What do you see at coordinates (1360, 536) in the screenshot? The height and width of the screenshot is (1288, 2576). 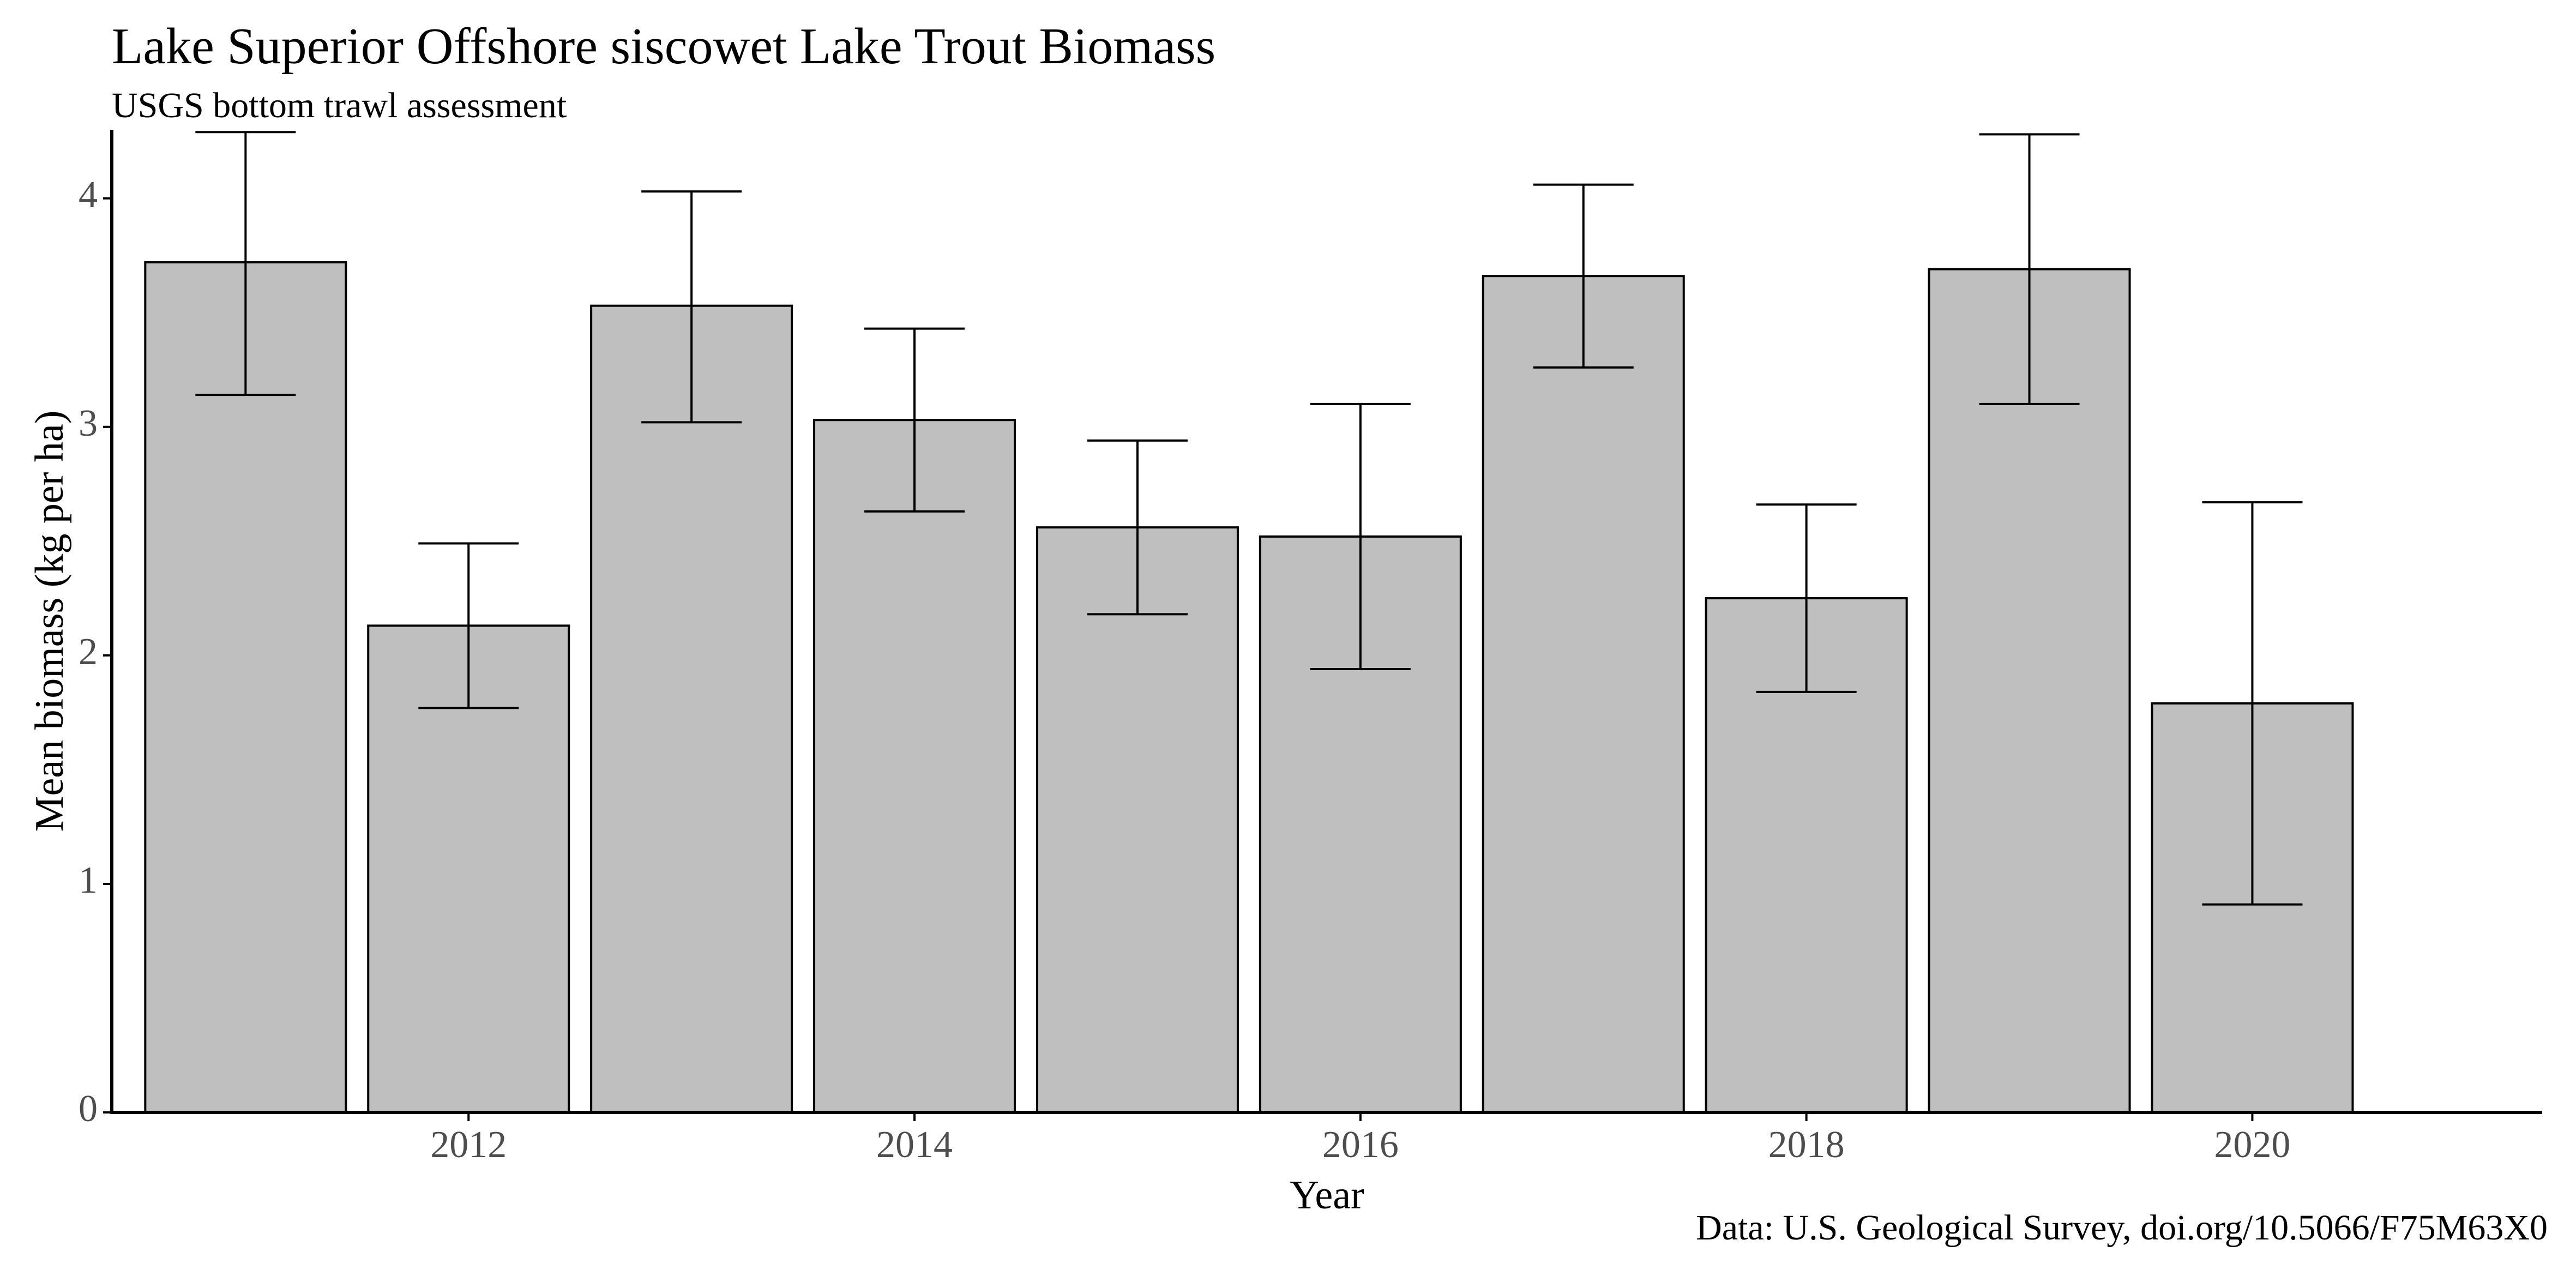 I see `errorbar-2016` at bounding box center [1360, 536].